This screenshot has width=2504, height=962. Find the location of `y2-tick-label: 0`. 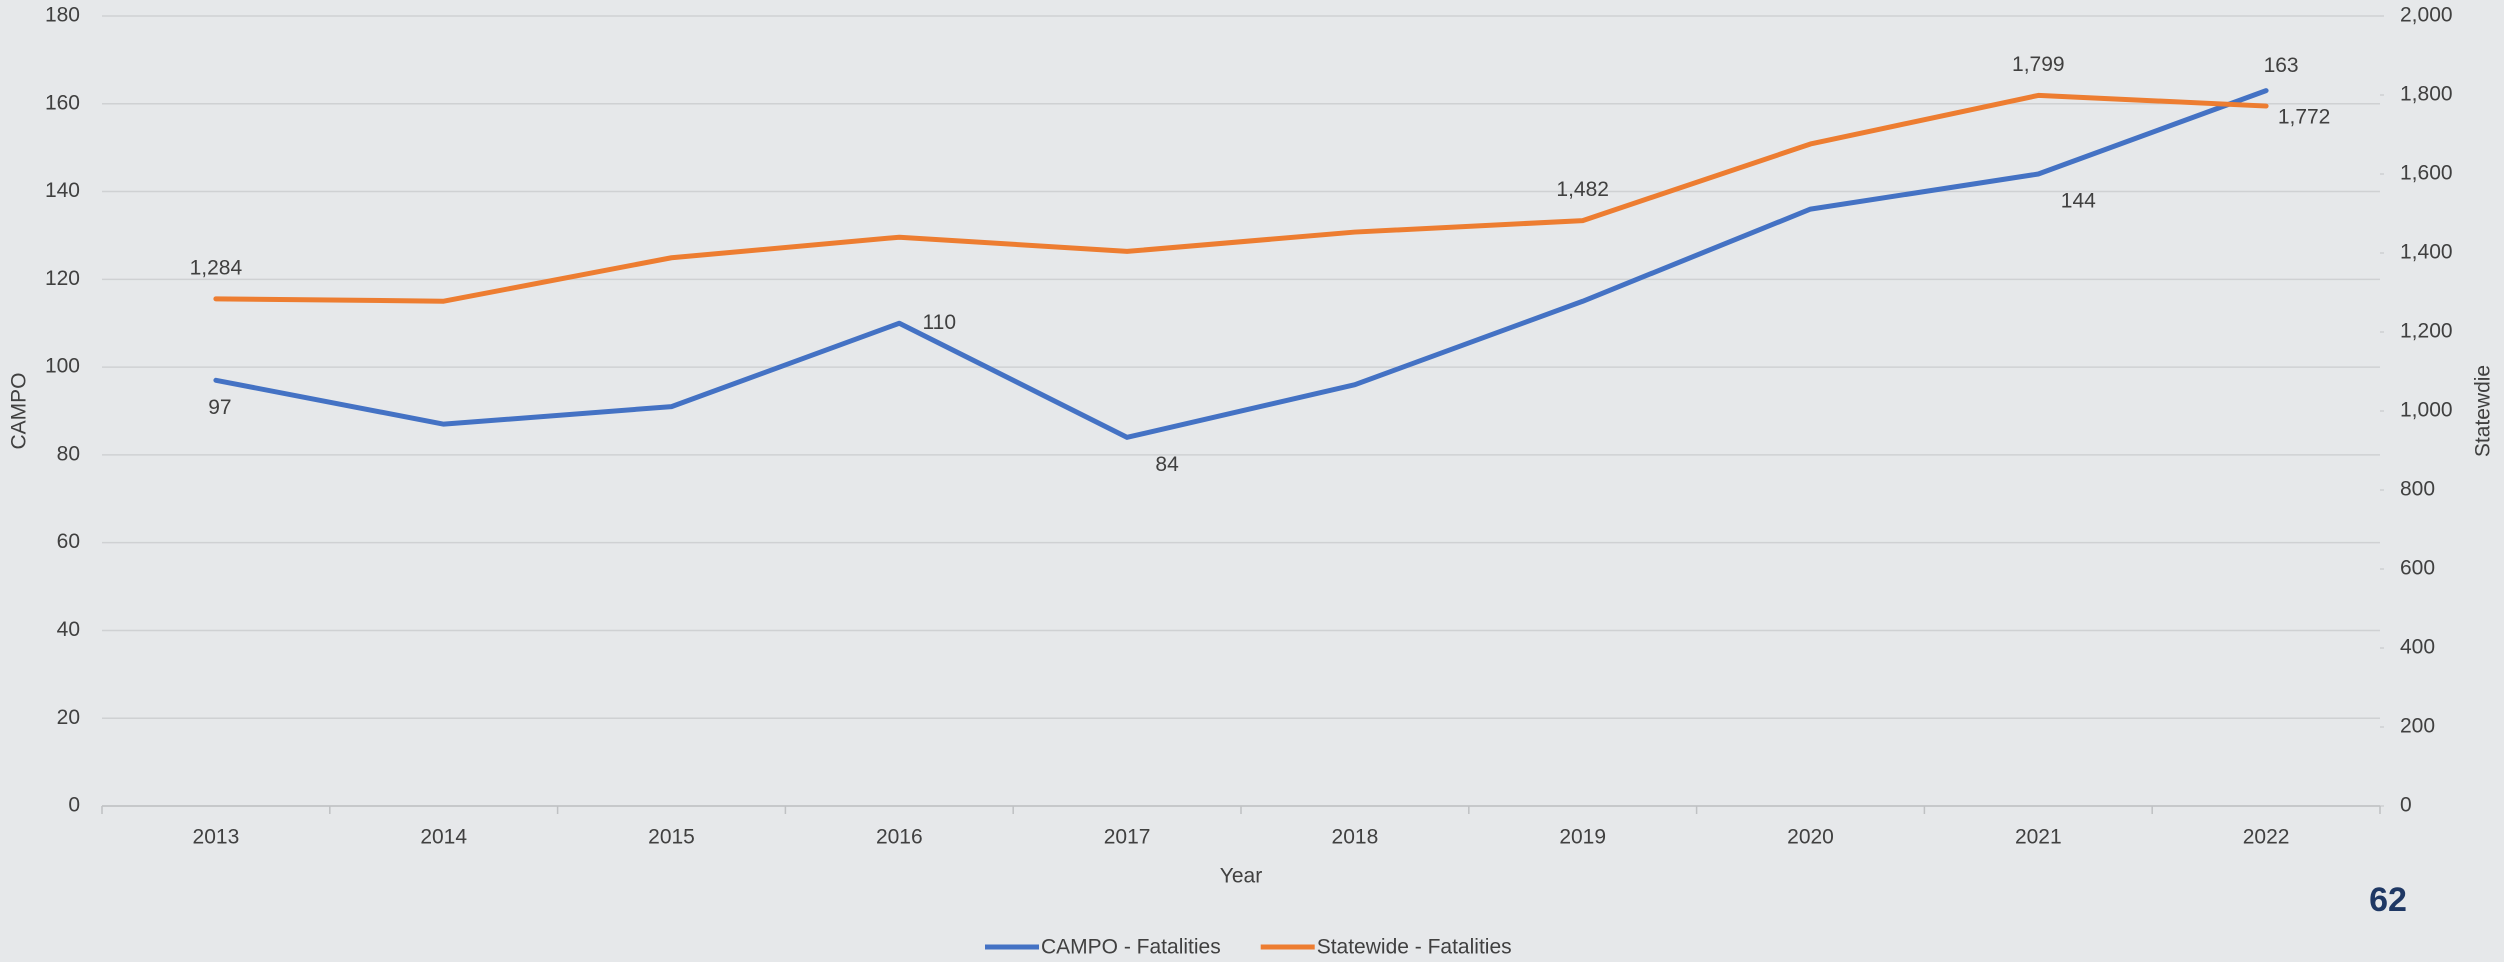

y2-tick-label: 0 is located at coordinates (2406, 805).